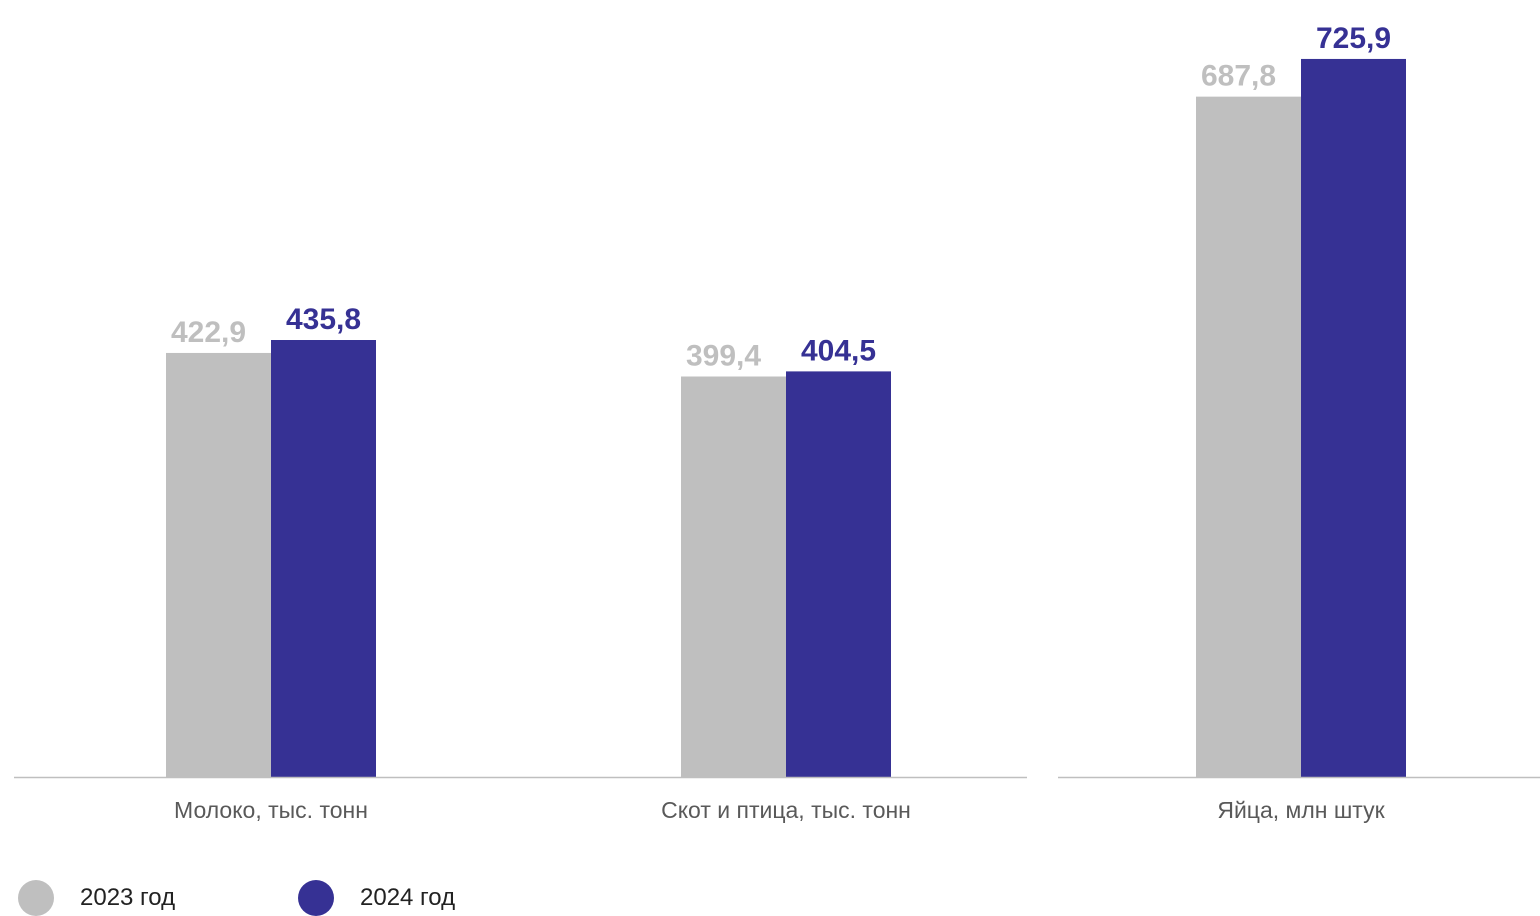  What do you see at coordinates (770, 898) in the screenshot?
I see `legend: 2023 год 2024 год` at bounding box center [770, 898].